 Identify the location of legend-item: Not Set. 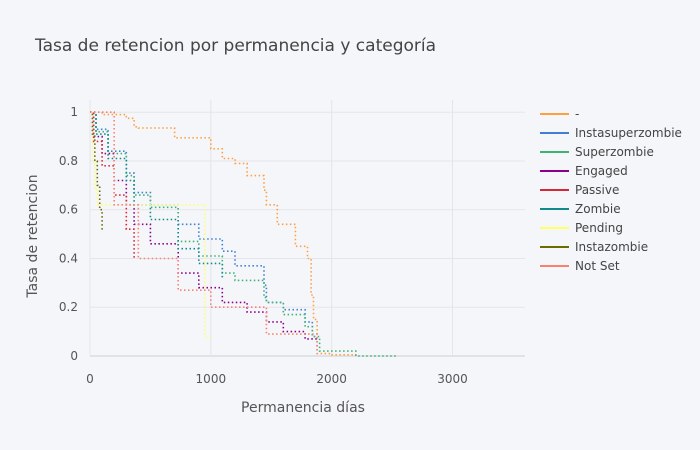
(580, 266).